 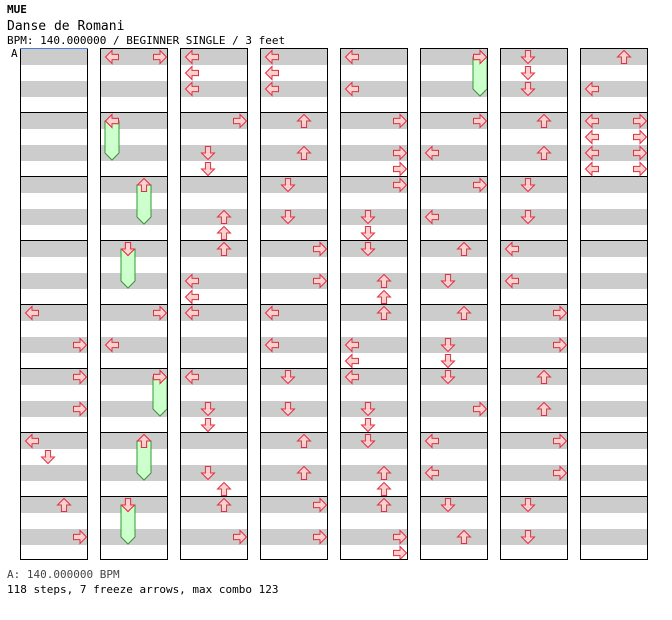 I want to click on site-title: MUE, so click(x=17, y=9).